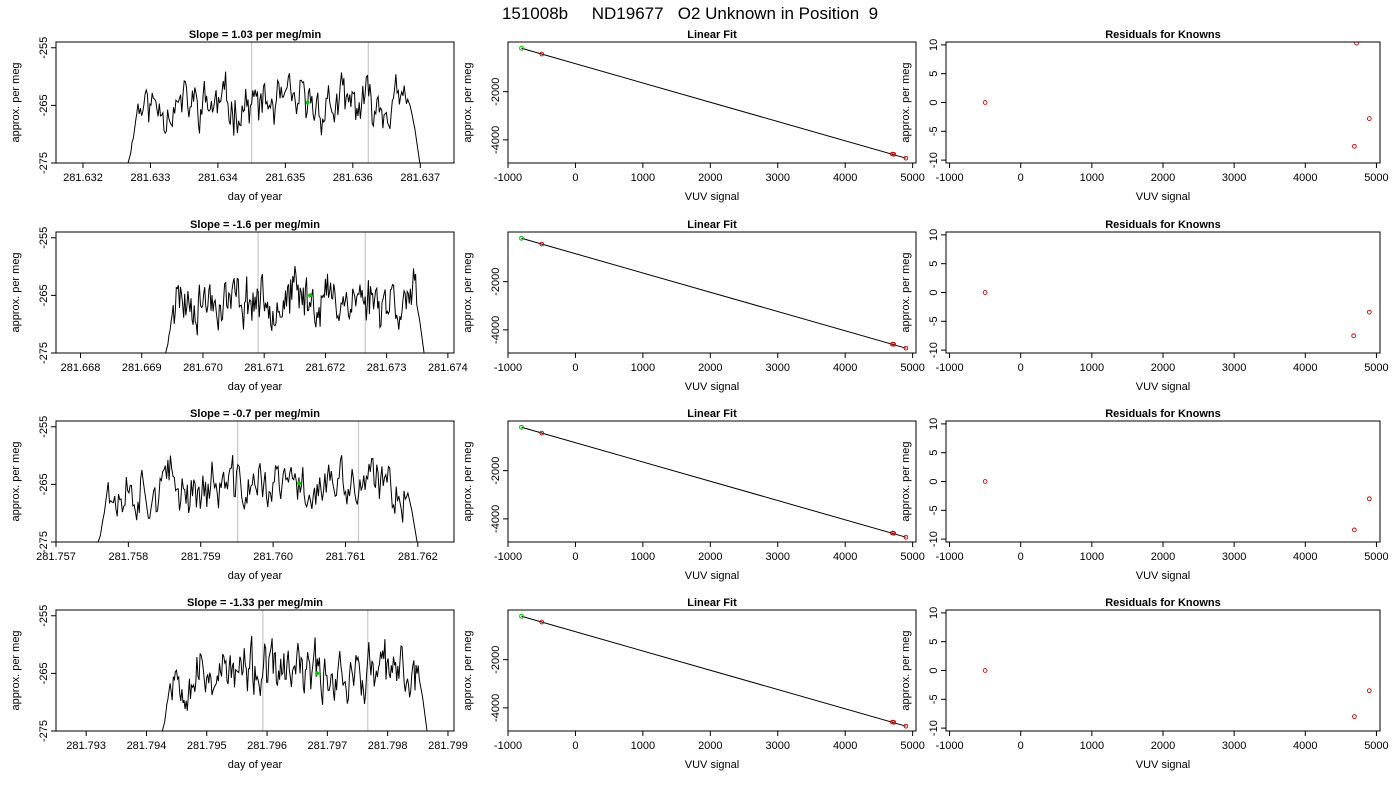 This screenshot has height=800, width=1400. What do you see at coordinates (81, 368) in the screenshot?
I see `x-tick-label: 281.668` at bounding box center [81, 368].